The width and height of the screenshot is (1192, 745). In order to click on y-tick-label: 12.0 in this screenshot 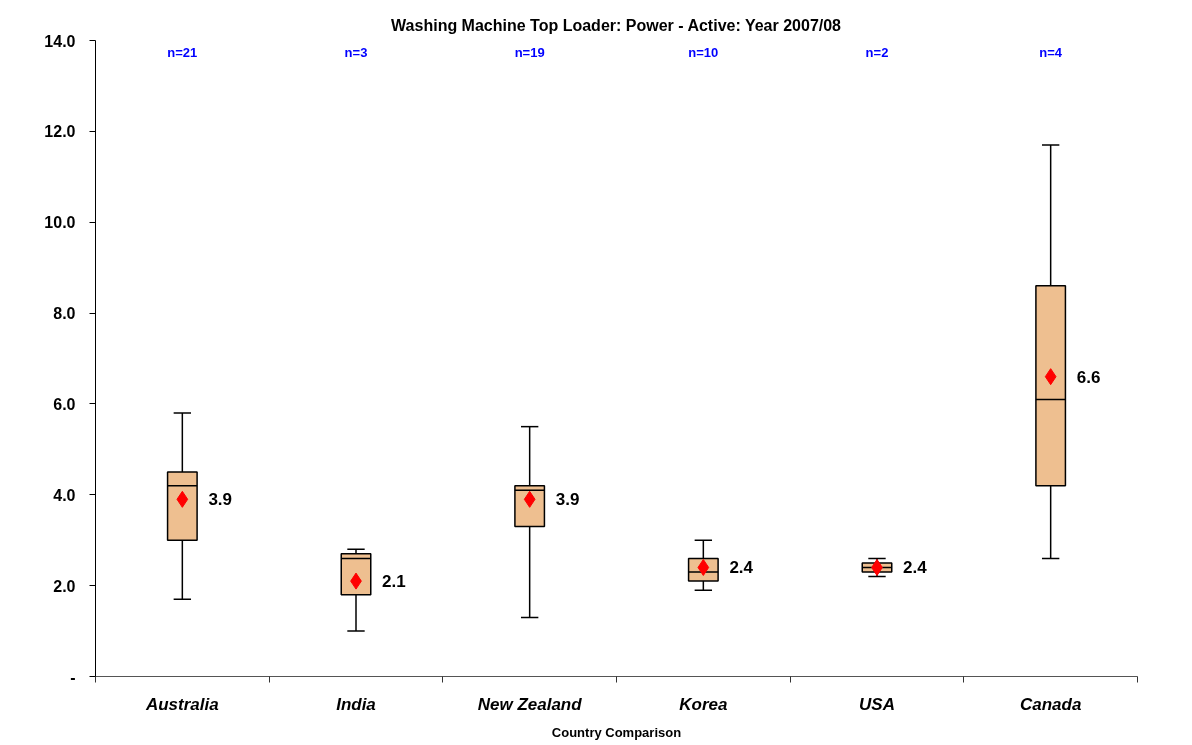, I will do `click(60, 132)`.